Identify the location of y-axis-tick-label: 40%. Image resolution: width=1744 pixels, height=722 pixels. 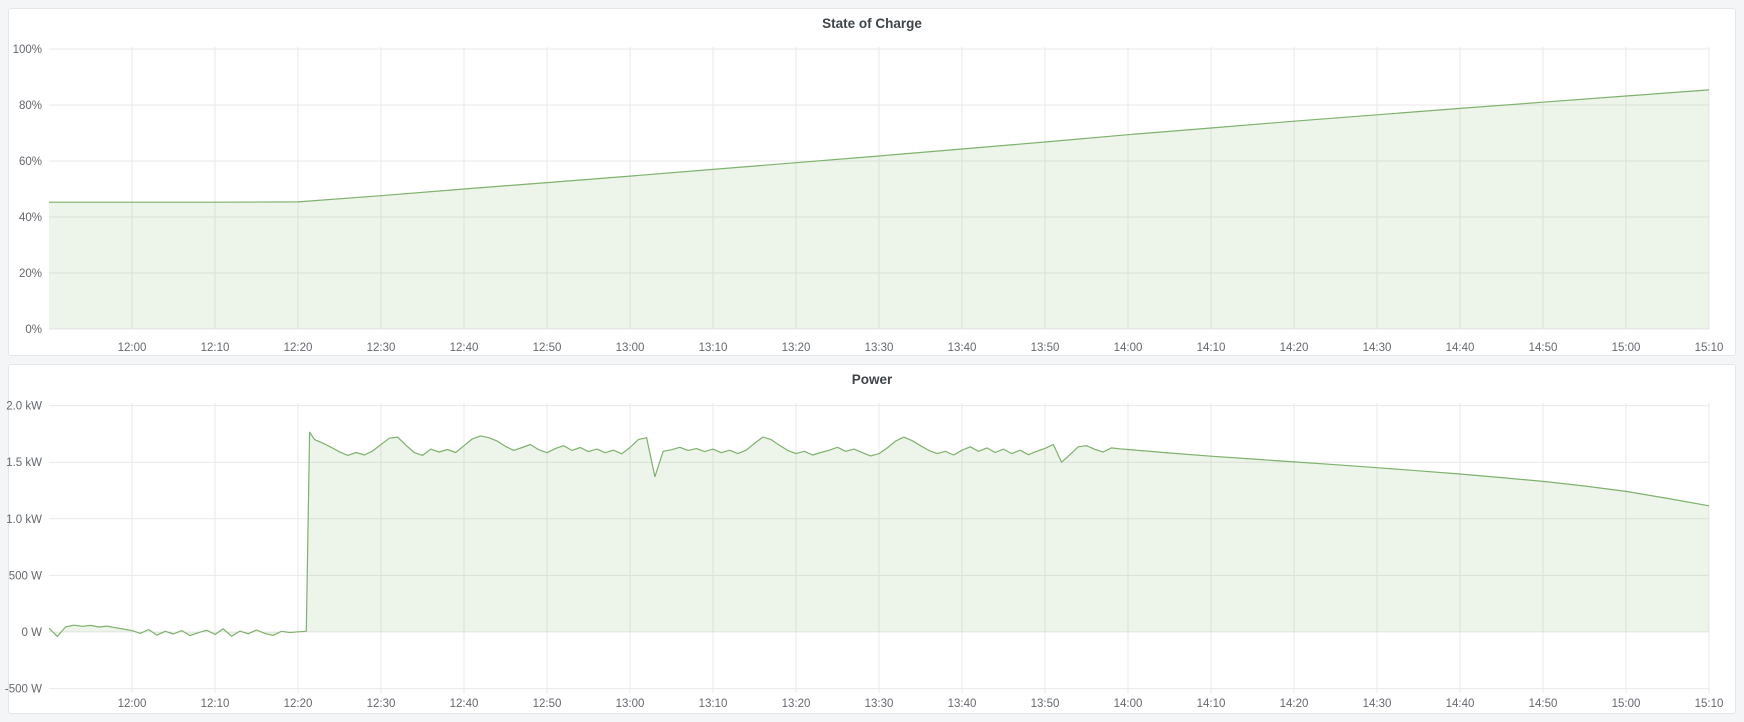
(30, 218).